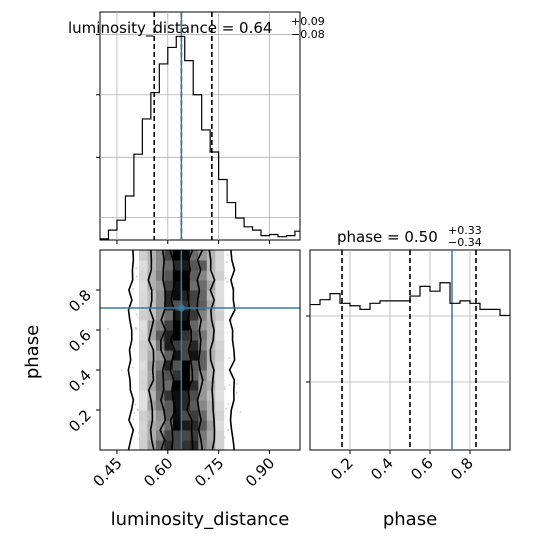  What do you see at coordinates (80, 381) in the screenshot?
I see `y-tick-label: 0.4` at bounding box center [80, 381].